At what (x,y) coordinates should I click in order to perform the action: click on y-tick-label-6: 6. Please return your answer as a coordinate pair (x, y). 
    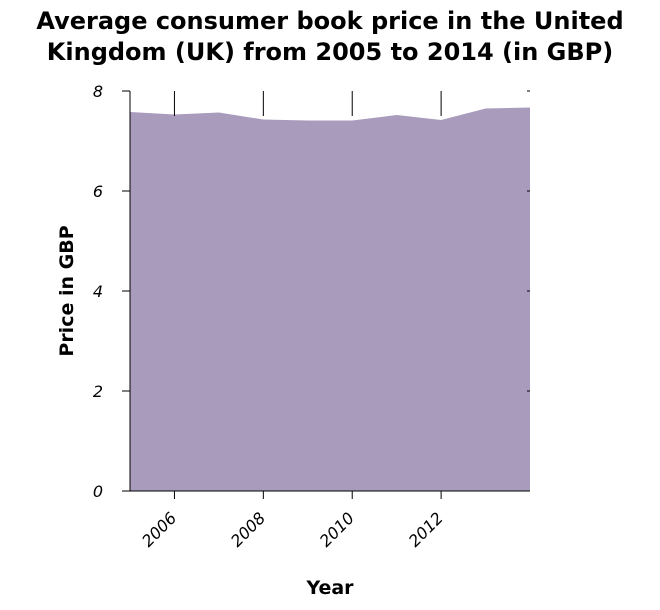
    Looking at the image, I should click on (98, 191).